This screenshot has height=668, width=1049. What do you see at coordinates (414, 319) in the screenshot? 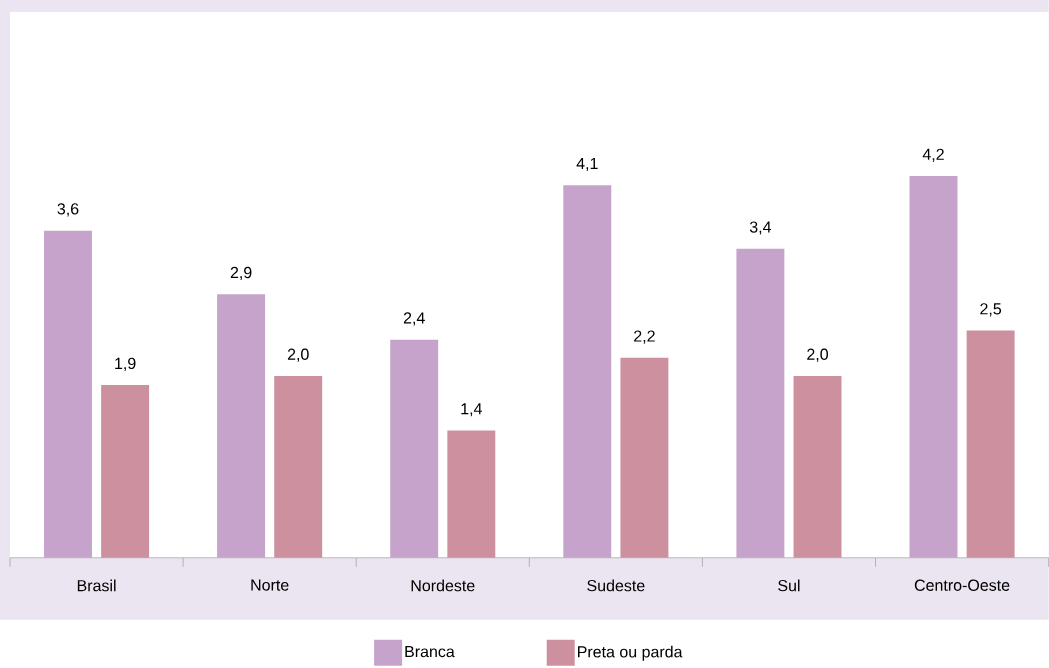
I see `data-label: 2,4` at bounding box center [414, 319].